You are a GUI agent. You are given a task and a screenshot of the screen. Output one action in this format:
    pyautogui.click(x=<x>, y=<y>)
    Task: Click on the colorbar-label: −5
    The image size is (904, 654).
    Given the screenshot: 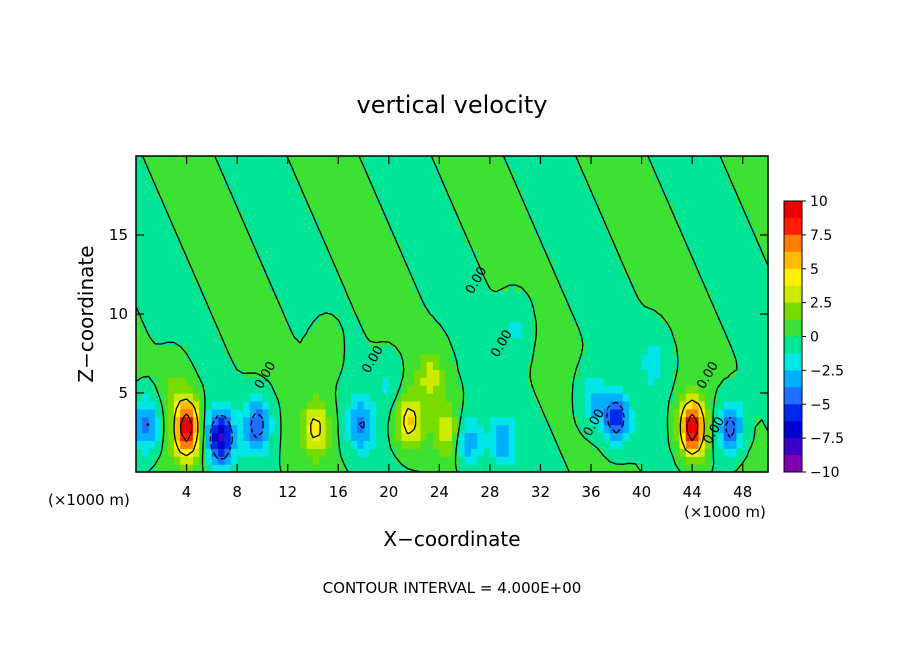 What is the action you would take?
    pyautogui.click(x=820, y=405)
    